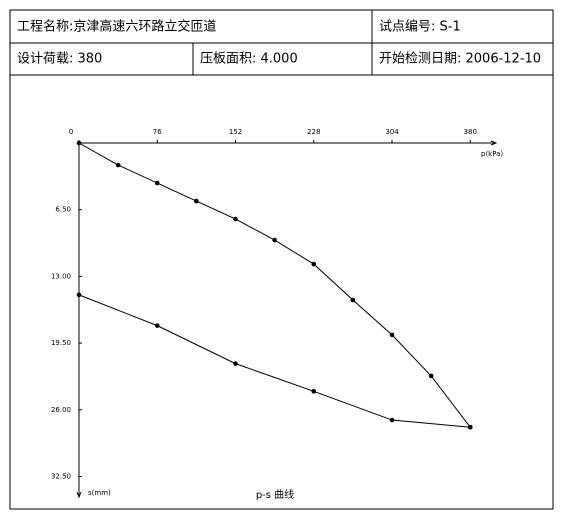 The width and height of the screenshot is (567, 520). I want to click on x-tick-label: 304, so click(392, 132).